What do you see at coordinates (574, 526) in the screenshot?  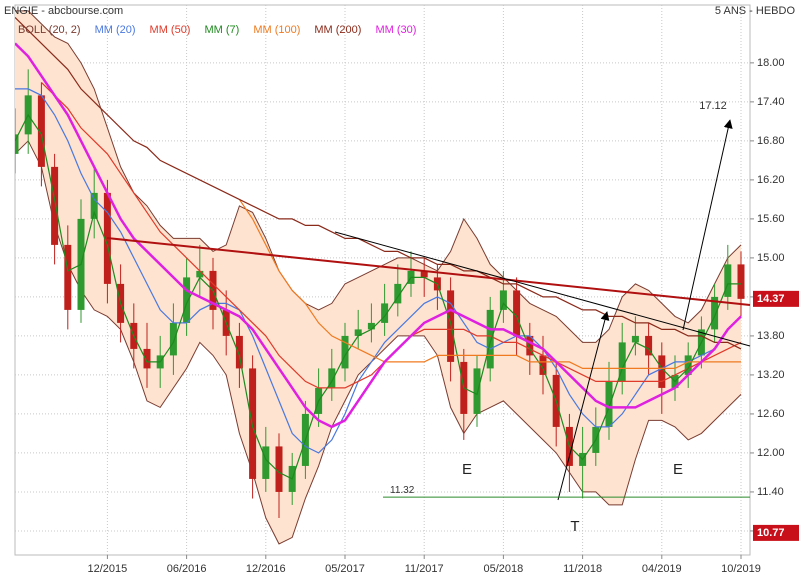 I see `pattern-label: T` at bounding box center [574, 526].